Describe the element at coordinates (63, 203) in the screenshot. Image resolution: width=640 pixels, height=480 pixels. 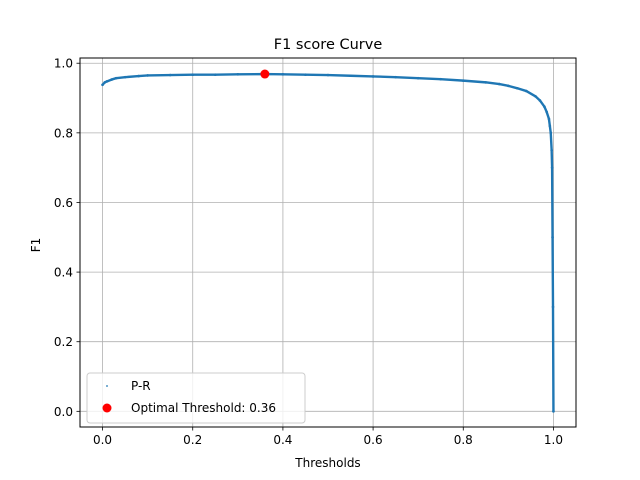
I see `y-tick-label: 0.6` at that location.